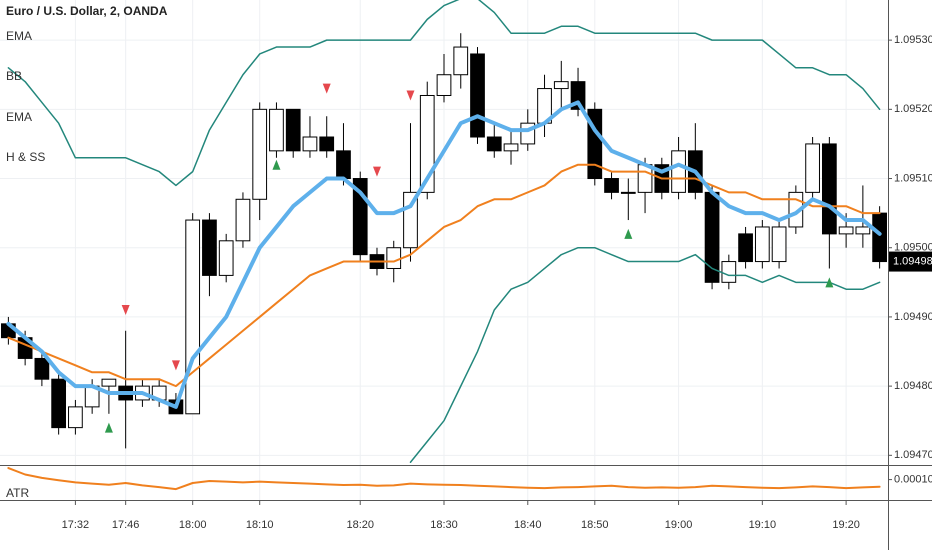 The image size is (932, 550). Describe the element at coordinates (913, 178) in the screenshot. I see `y-tick-label: 1.09510` at that location.